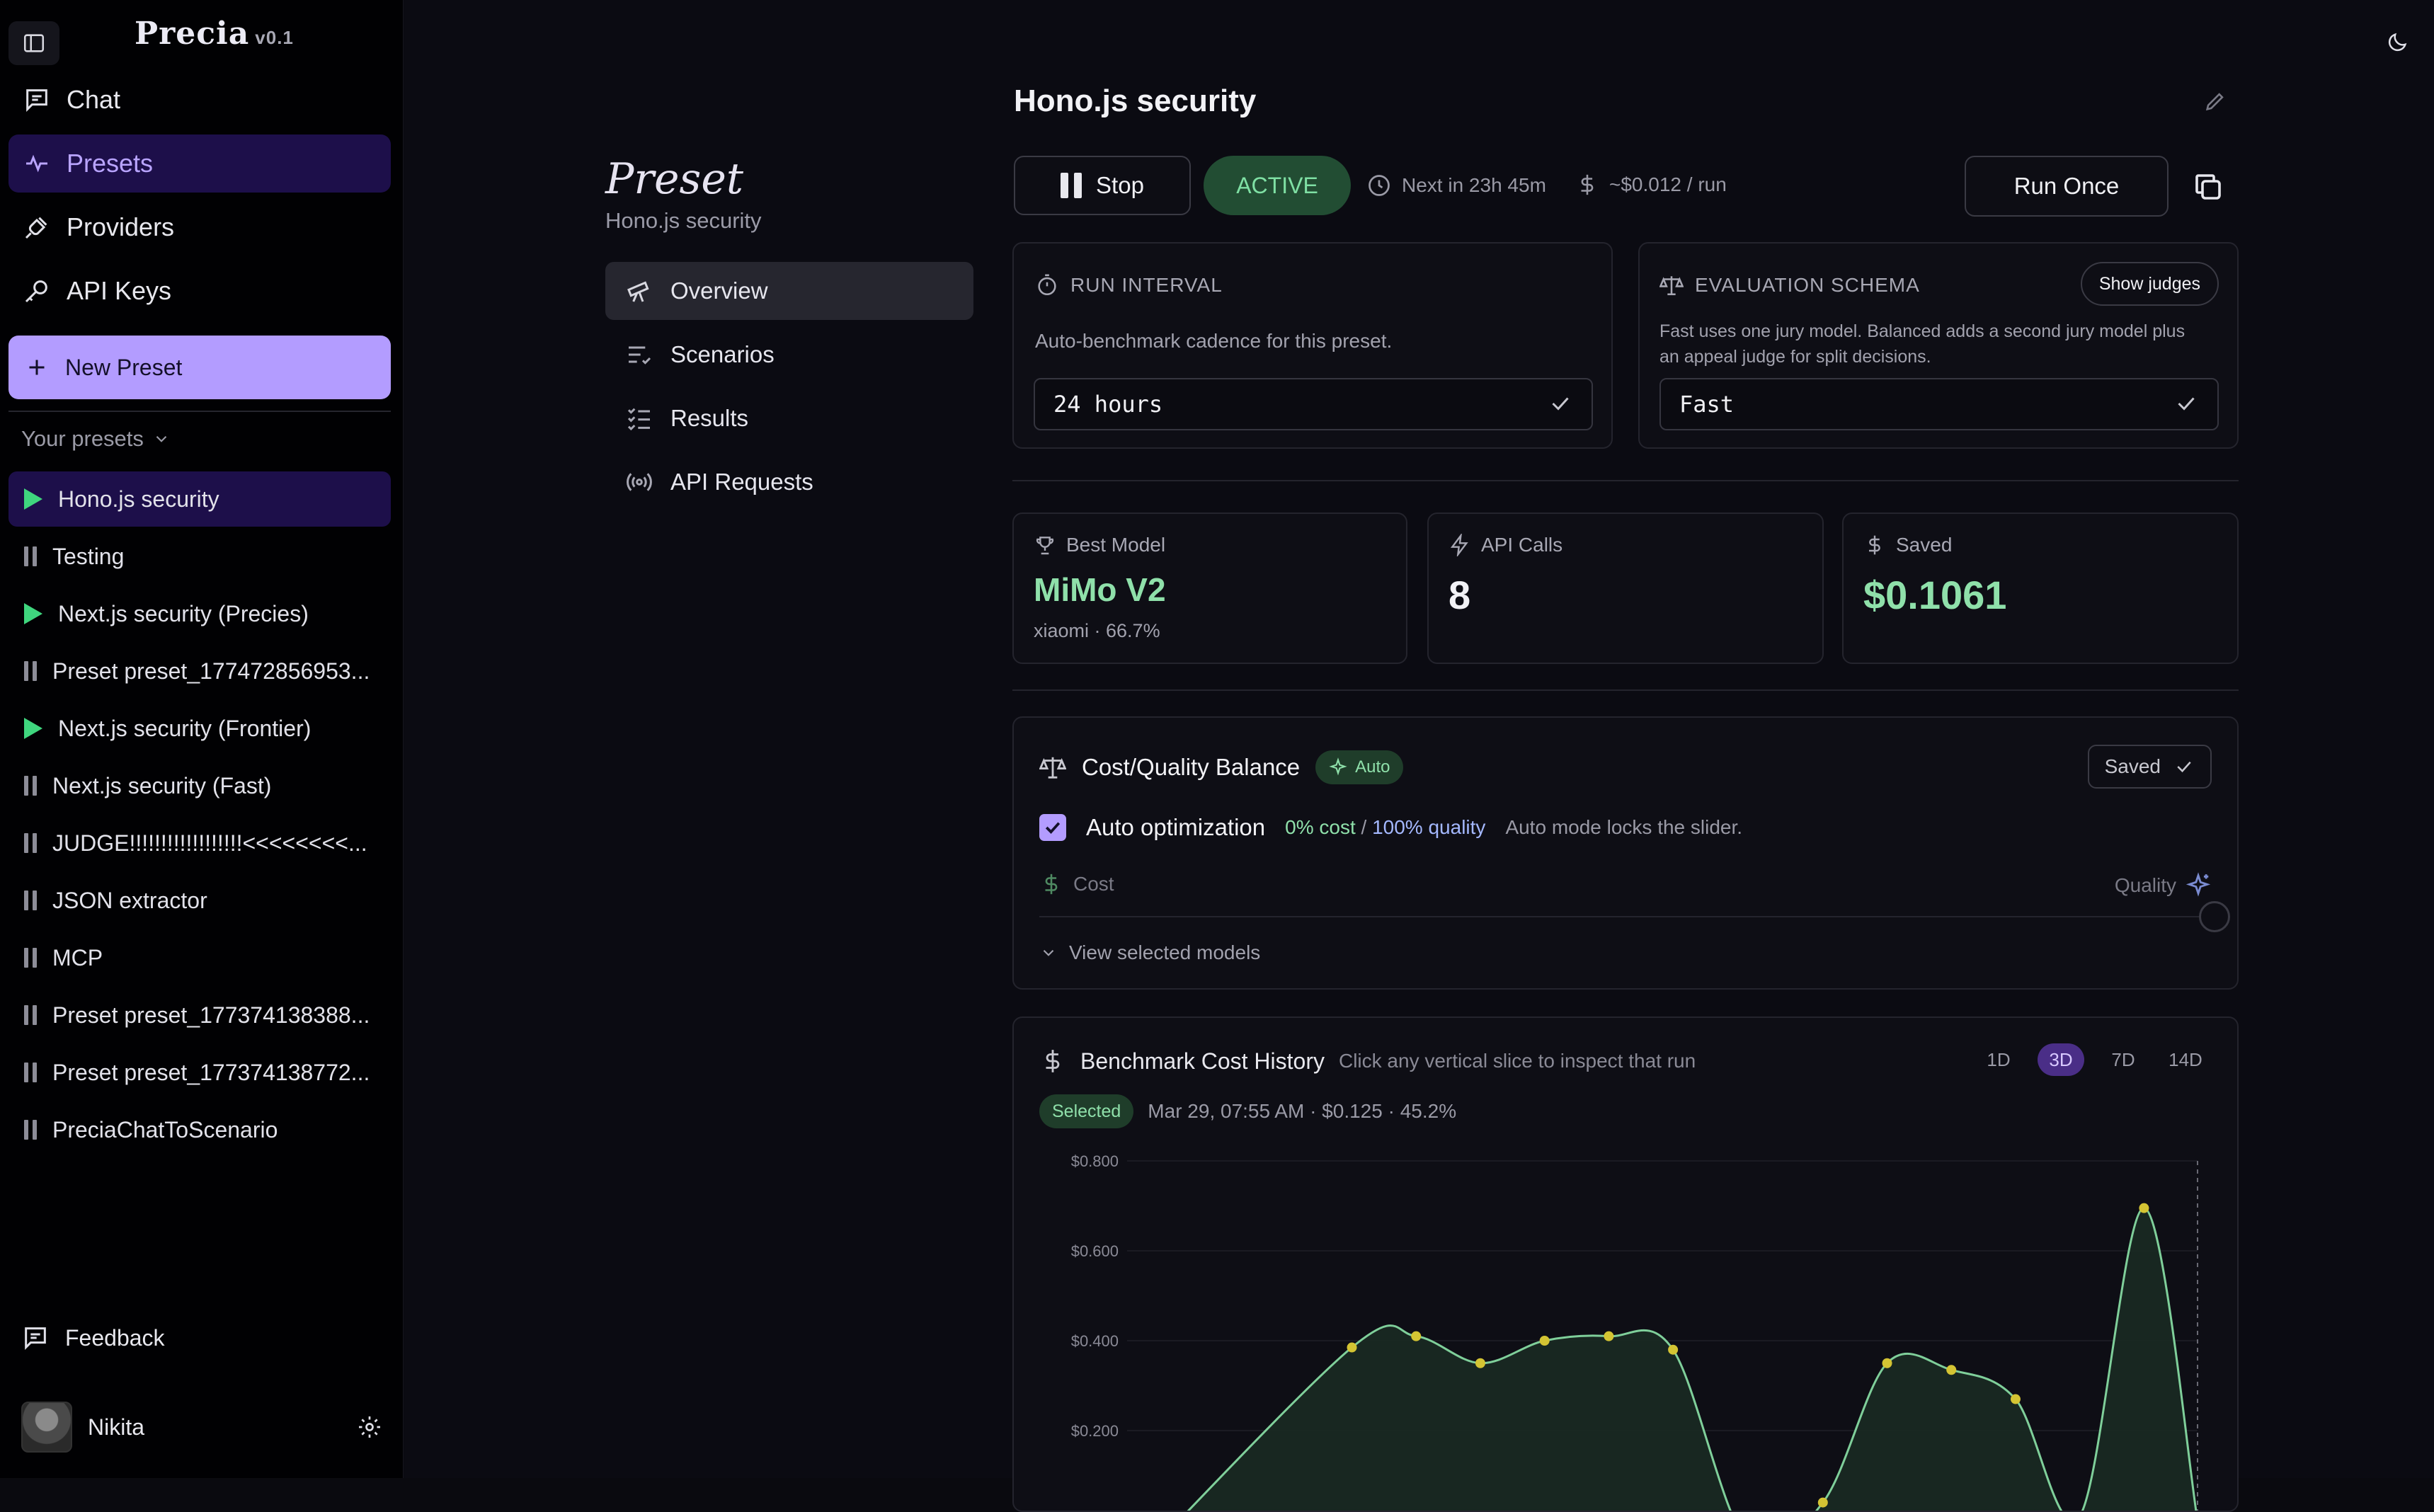 This screenshot has height=1512, width=2434. What do you see at coordinates (1460, 595) in the screenshot?
I see `api-calls-value: 8` at bounding box center [1460, 595].